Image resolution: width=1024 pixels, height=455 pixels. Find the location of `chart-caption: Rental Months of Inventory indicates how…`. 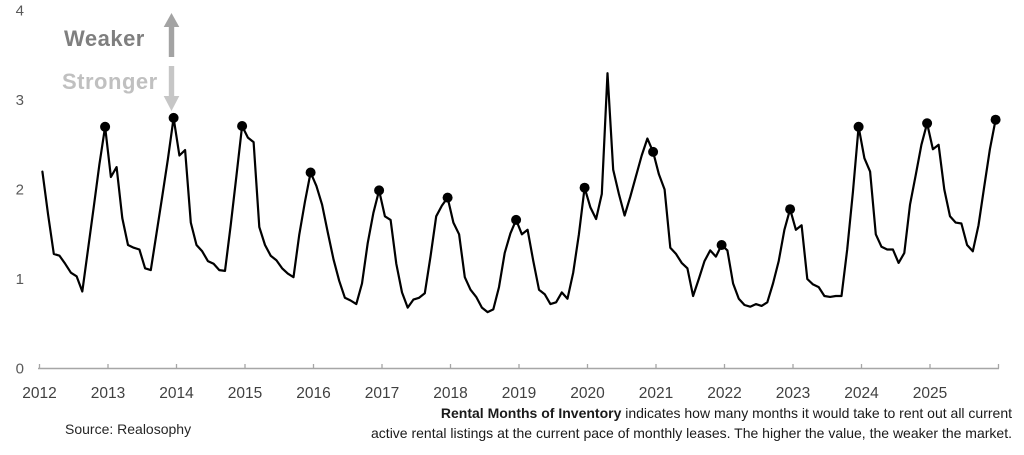

chart-caption: Rental Months of Inventory indicates how… is located at coordinates (662, 423).